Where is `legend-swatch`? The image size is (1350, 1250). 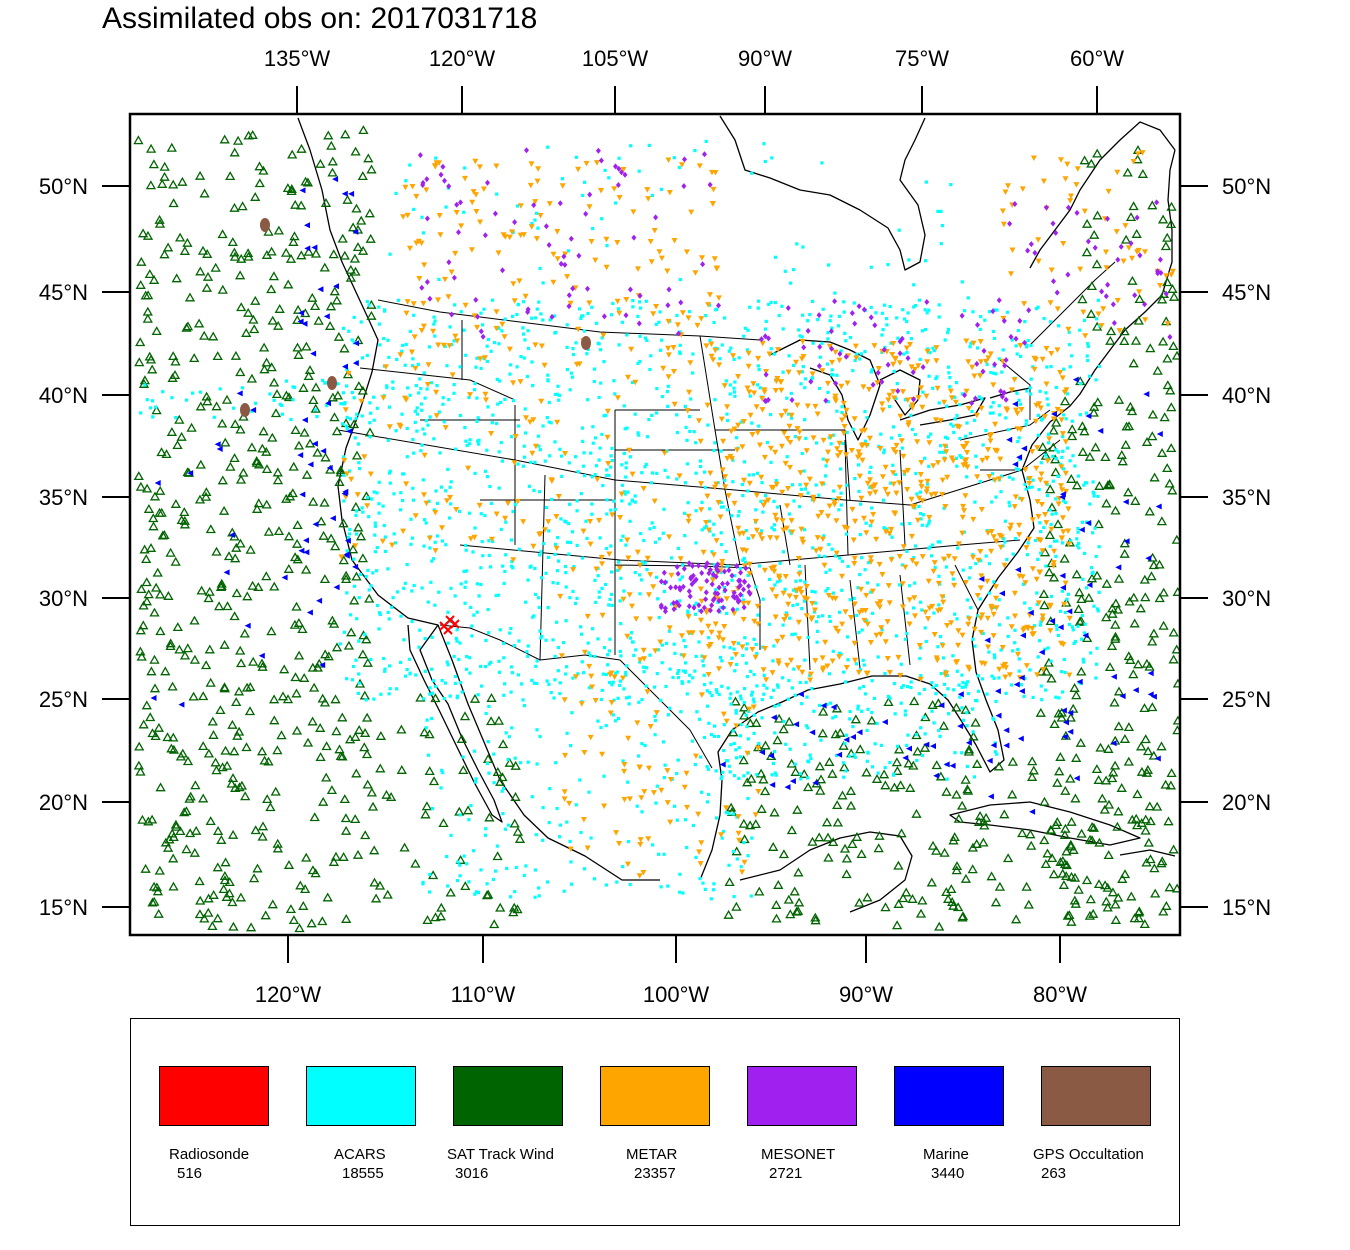
legend-swatch is located at coordinates (508, 1096).